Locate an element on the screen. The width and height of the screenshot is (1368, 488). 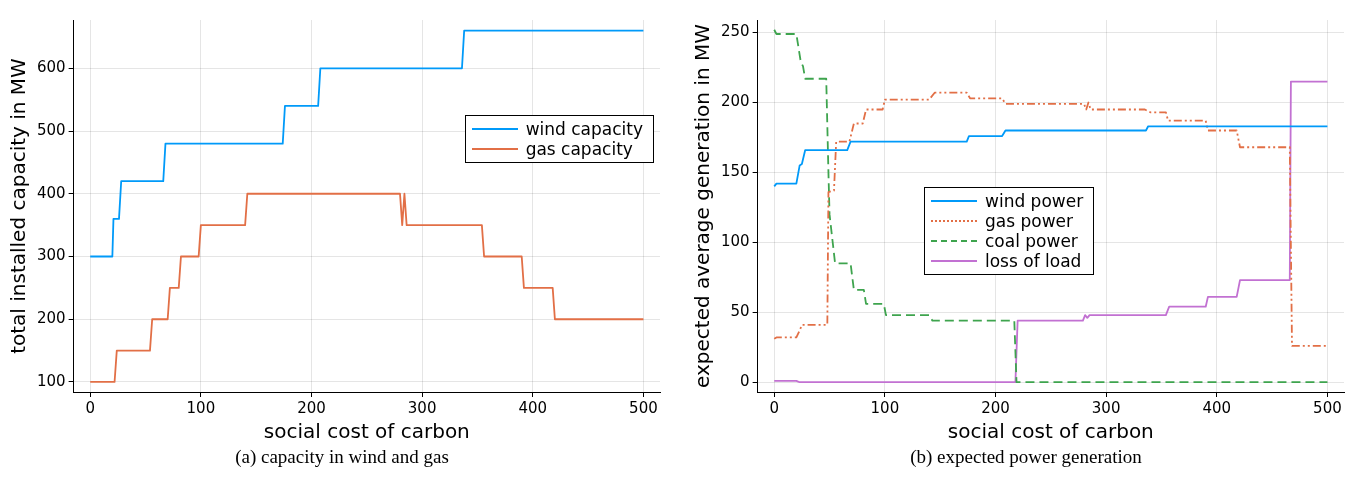
y-tick-label: 300 is located at coordinates (51, 255).